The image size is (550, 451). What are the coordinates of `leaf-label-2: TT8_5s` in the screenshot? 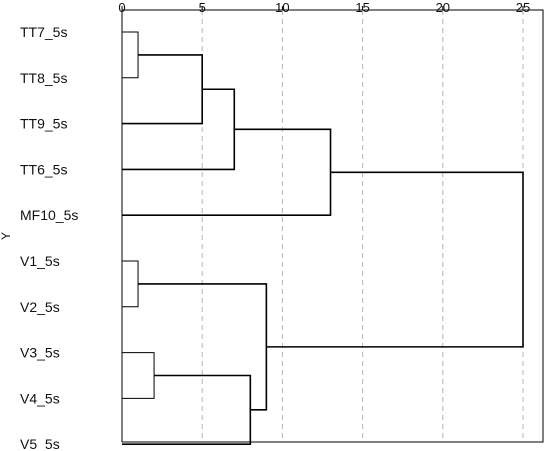 It's located at (43, 78).